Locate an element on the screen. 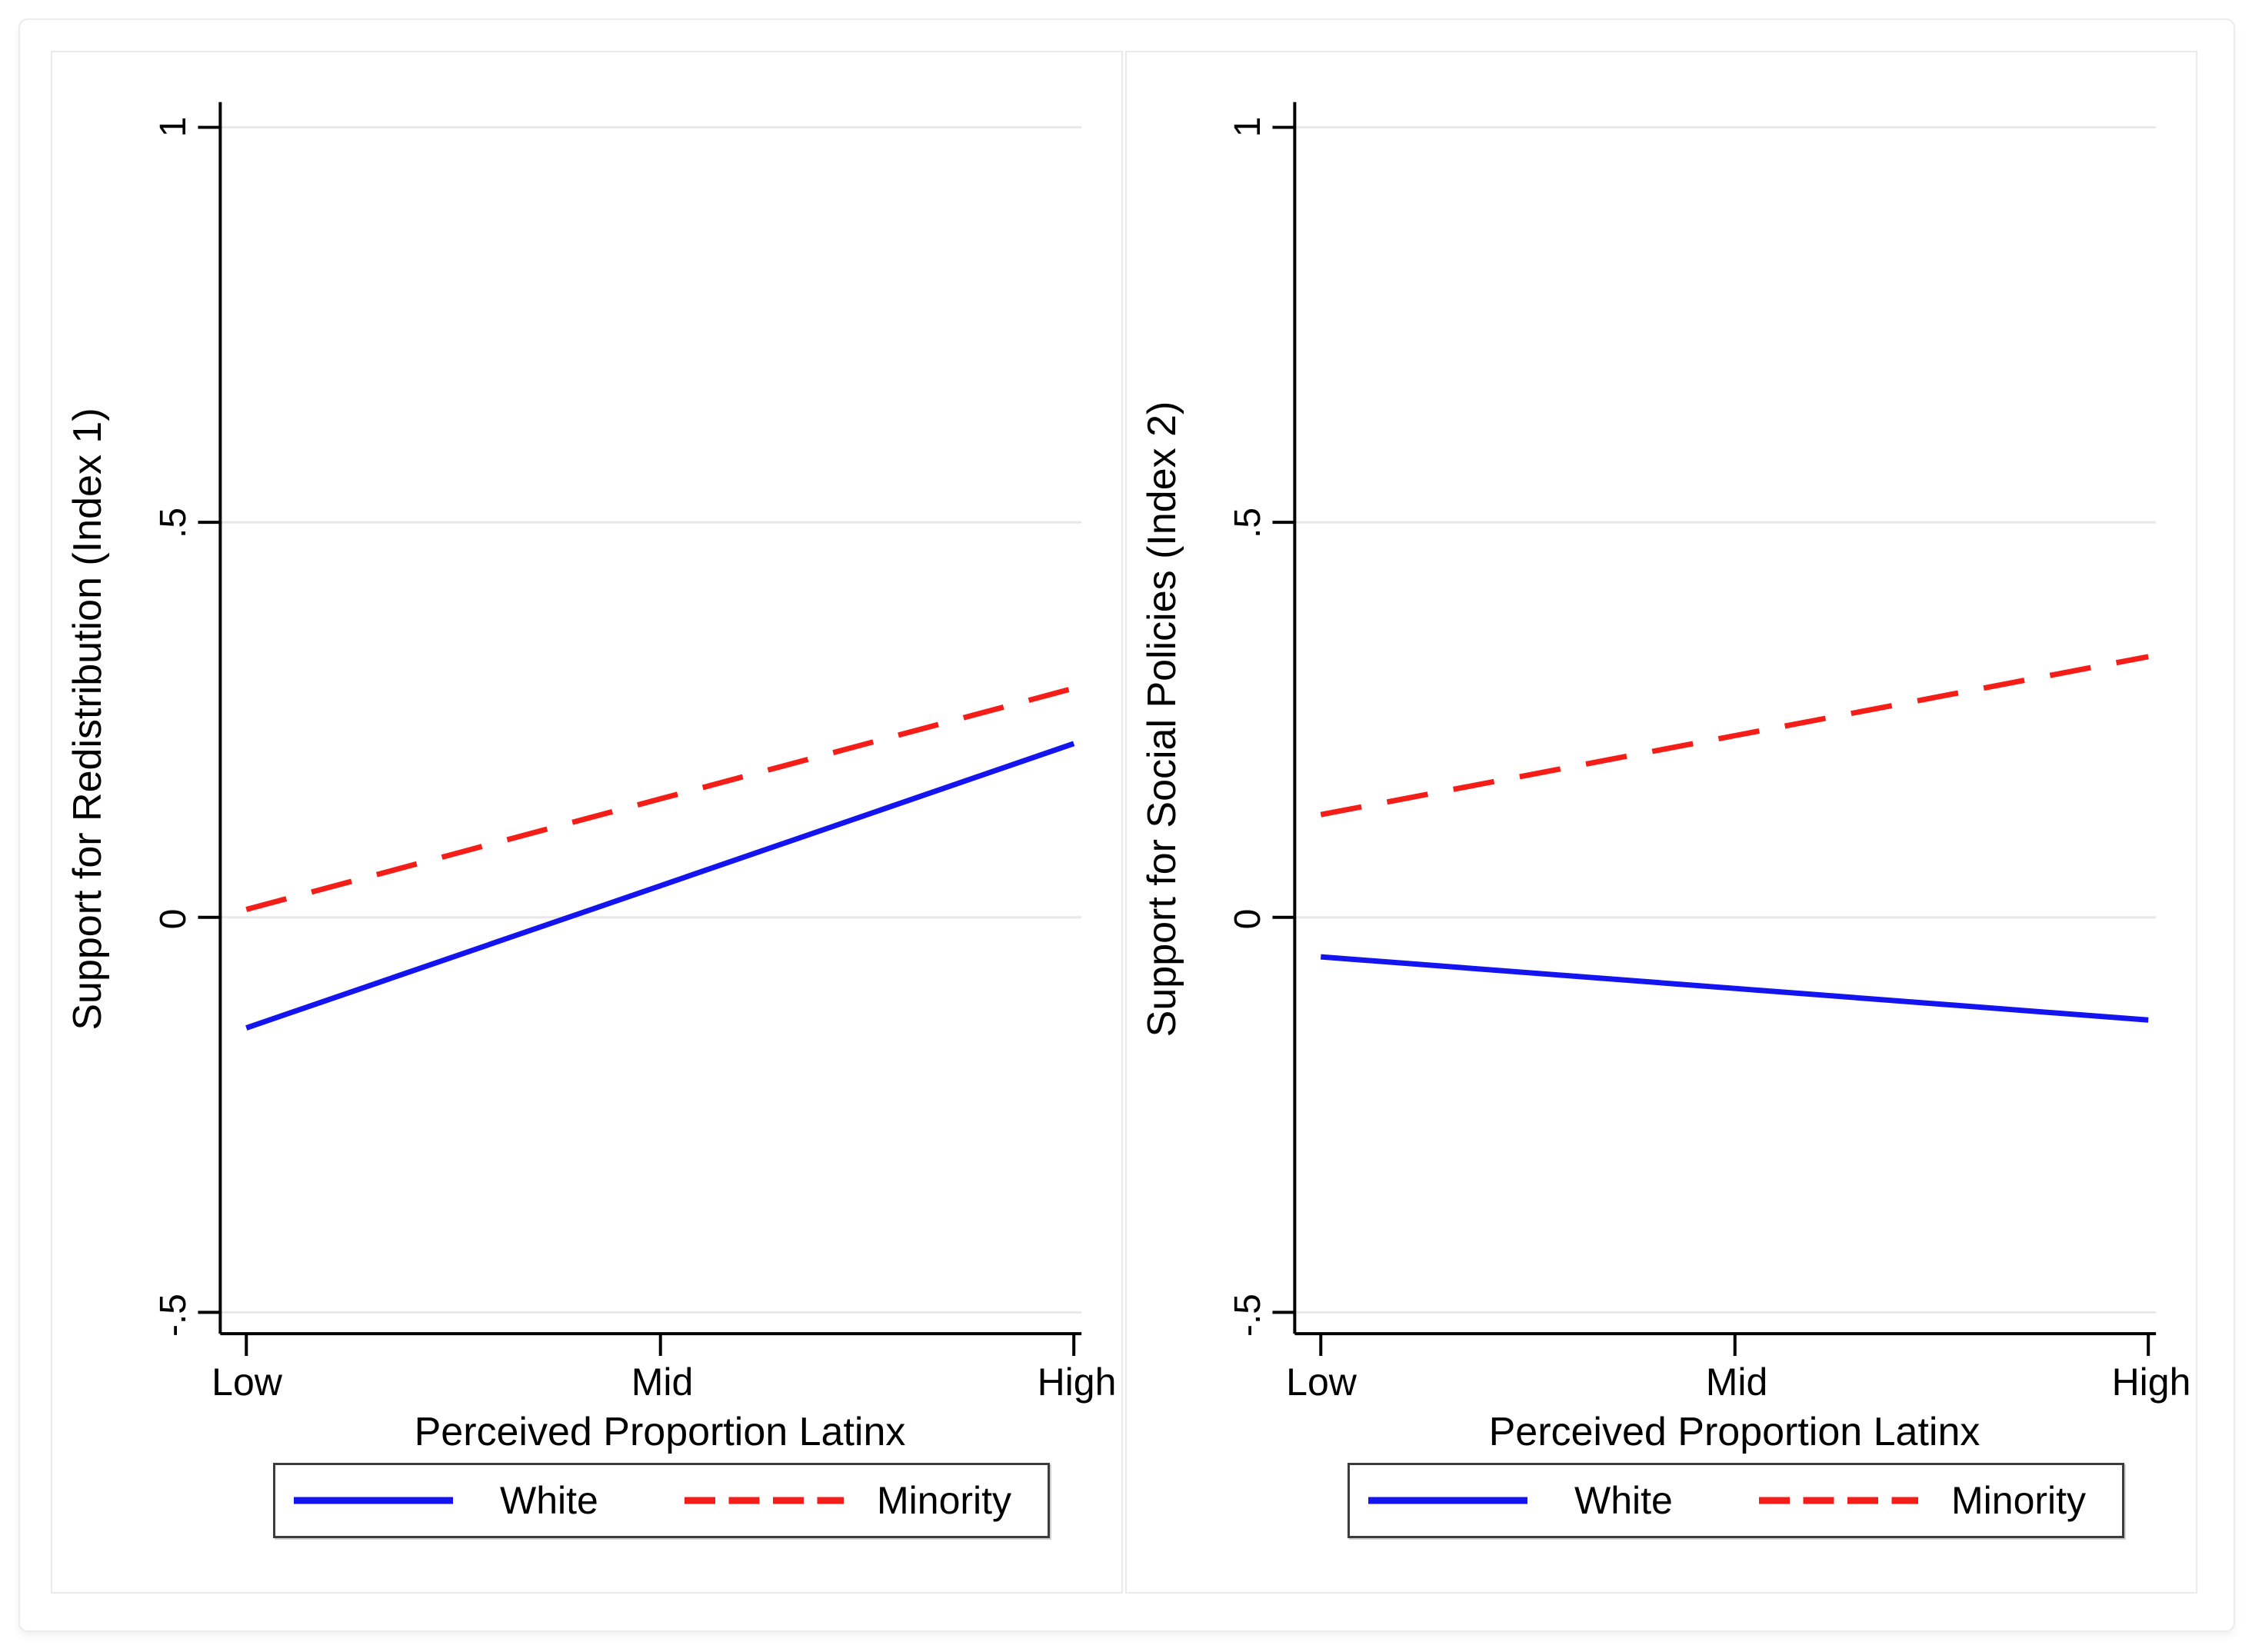 The height and width of the screenshot is (1652, 2252). y-axis-title: Support for Redistribution (Index 1) is located at coordinates (88, 719).